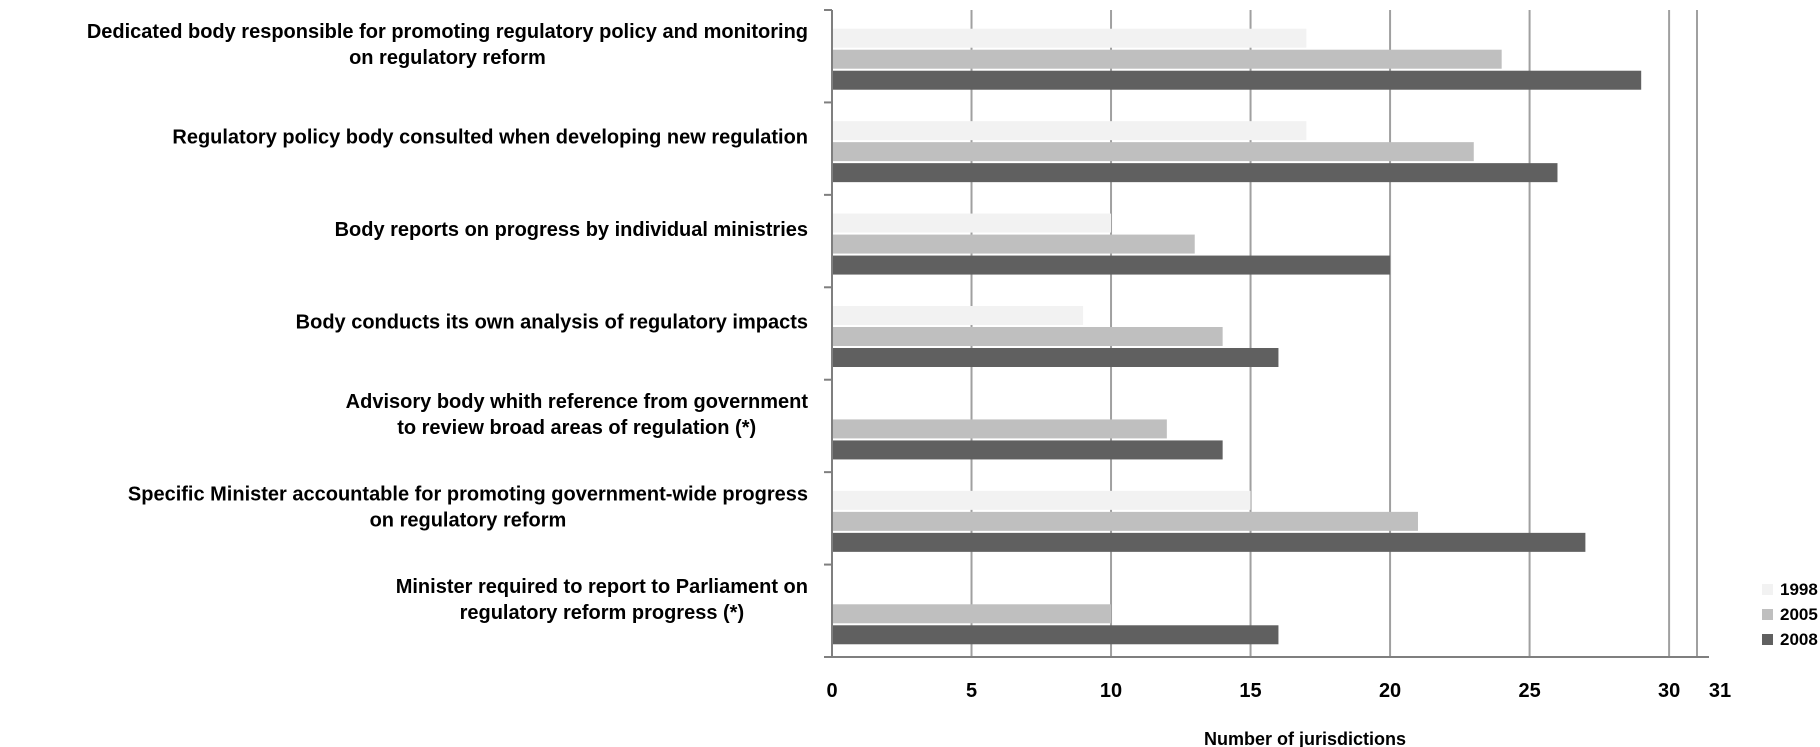 Image resolution: width=1820 pixels, height=747 pixels. I want to click on category-label-6-line-1: regulatory reform progress (*), so click(602, 613).